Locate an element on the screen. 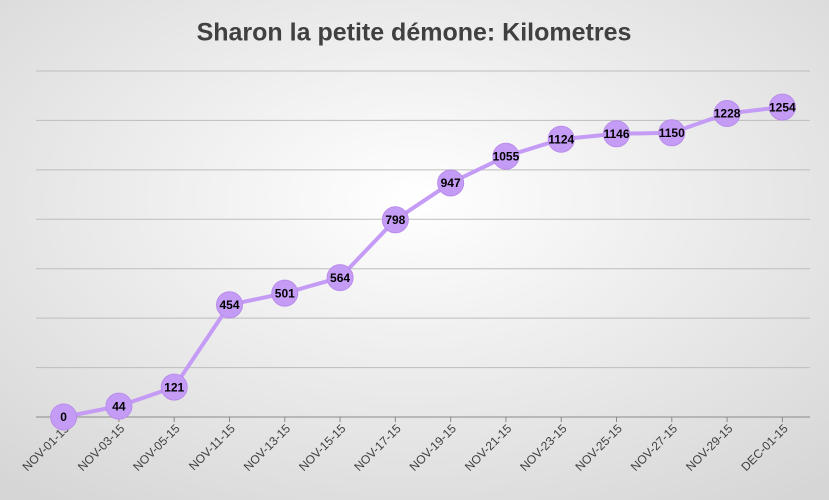 This screenshot has width=829, height=500. data-label: 0 is located at coordinates (63, 417).